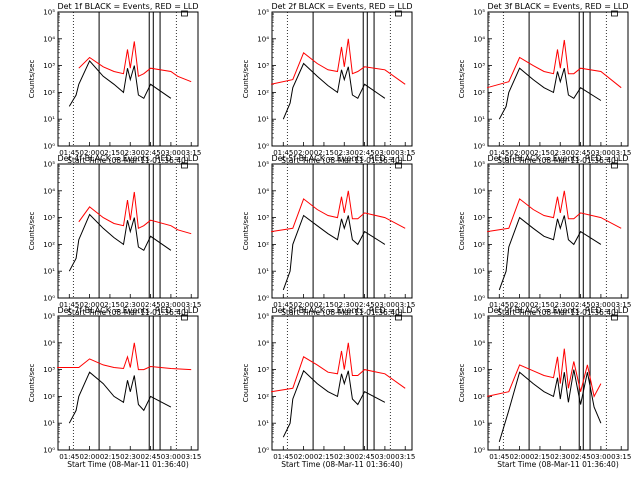 This screenshot has height=480, width=640. I want to click on chart-title: Det 7f BLACK = Events, RED = LLD, so click(127, 310).